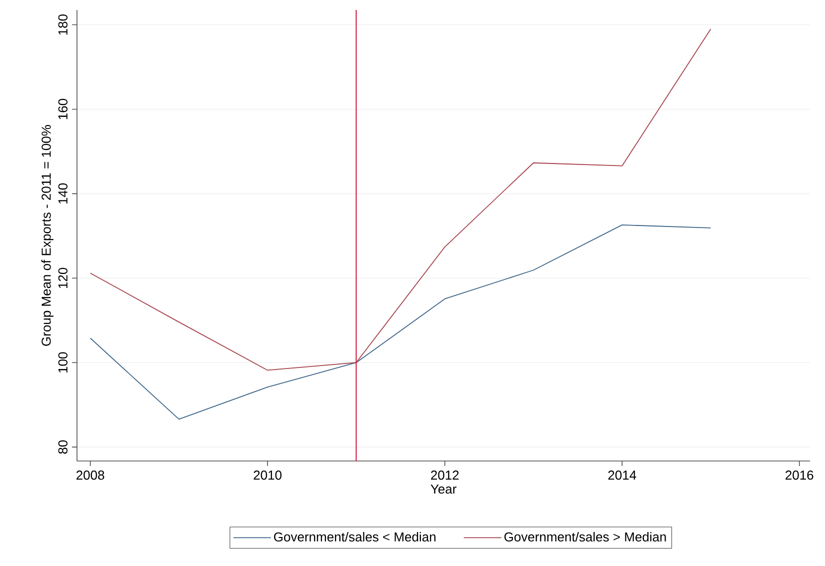 The image size is (825, 566). Describe the element at coordinates (800, 475) in the screenshot. I see `x-tick-label: 2016` at that location.